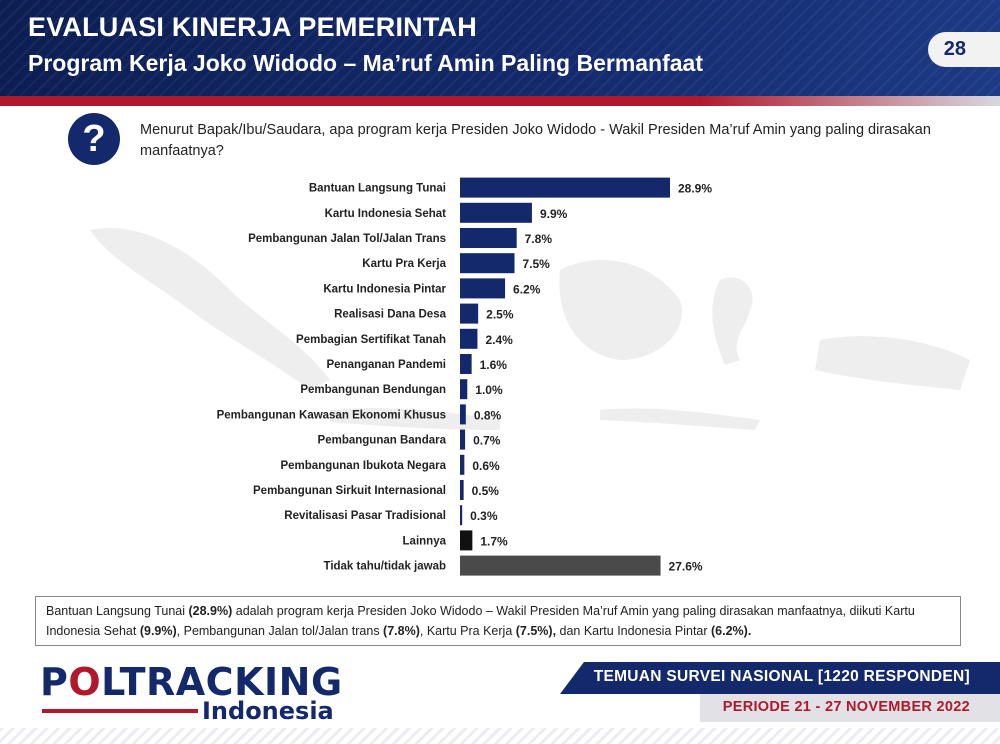  I want to click on survey-band: TEMUAN SURVEI NASIONAL [1220 RESPONDEN], so click(780, 678).